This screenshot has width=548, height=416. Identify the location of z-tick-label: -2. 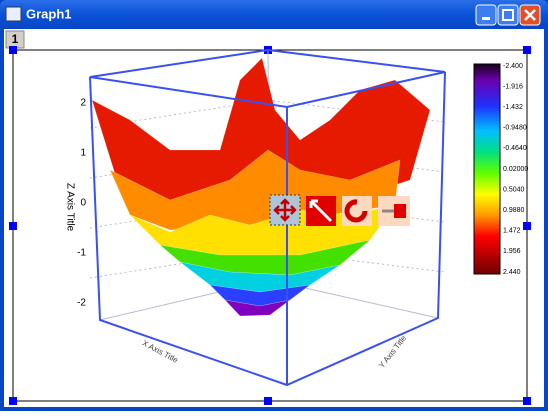
(81, 303).